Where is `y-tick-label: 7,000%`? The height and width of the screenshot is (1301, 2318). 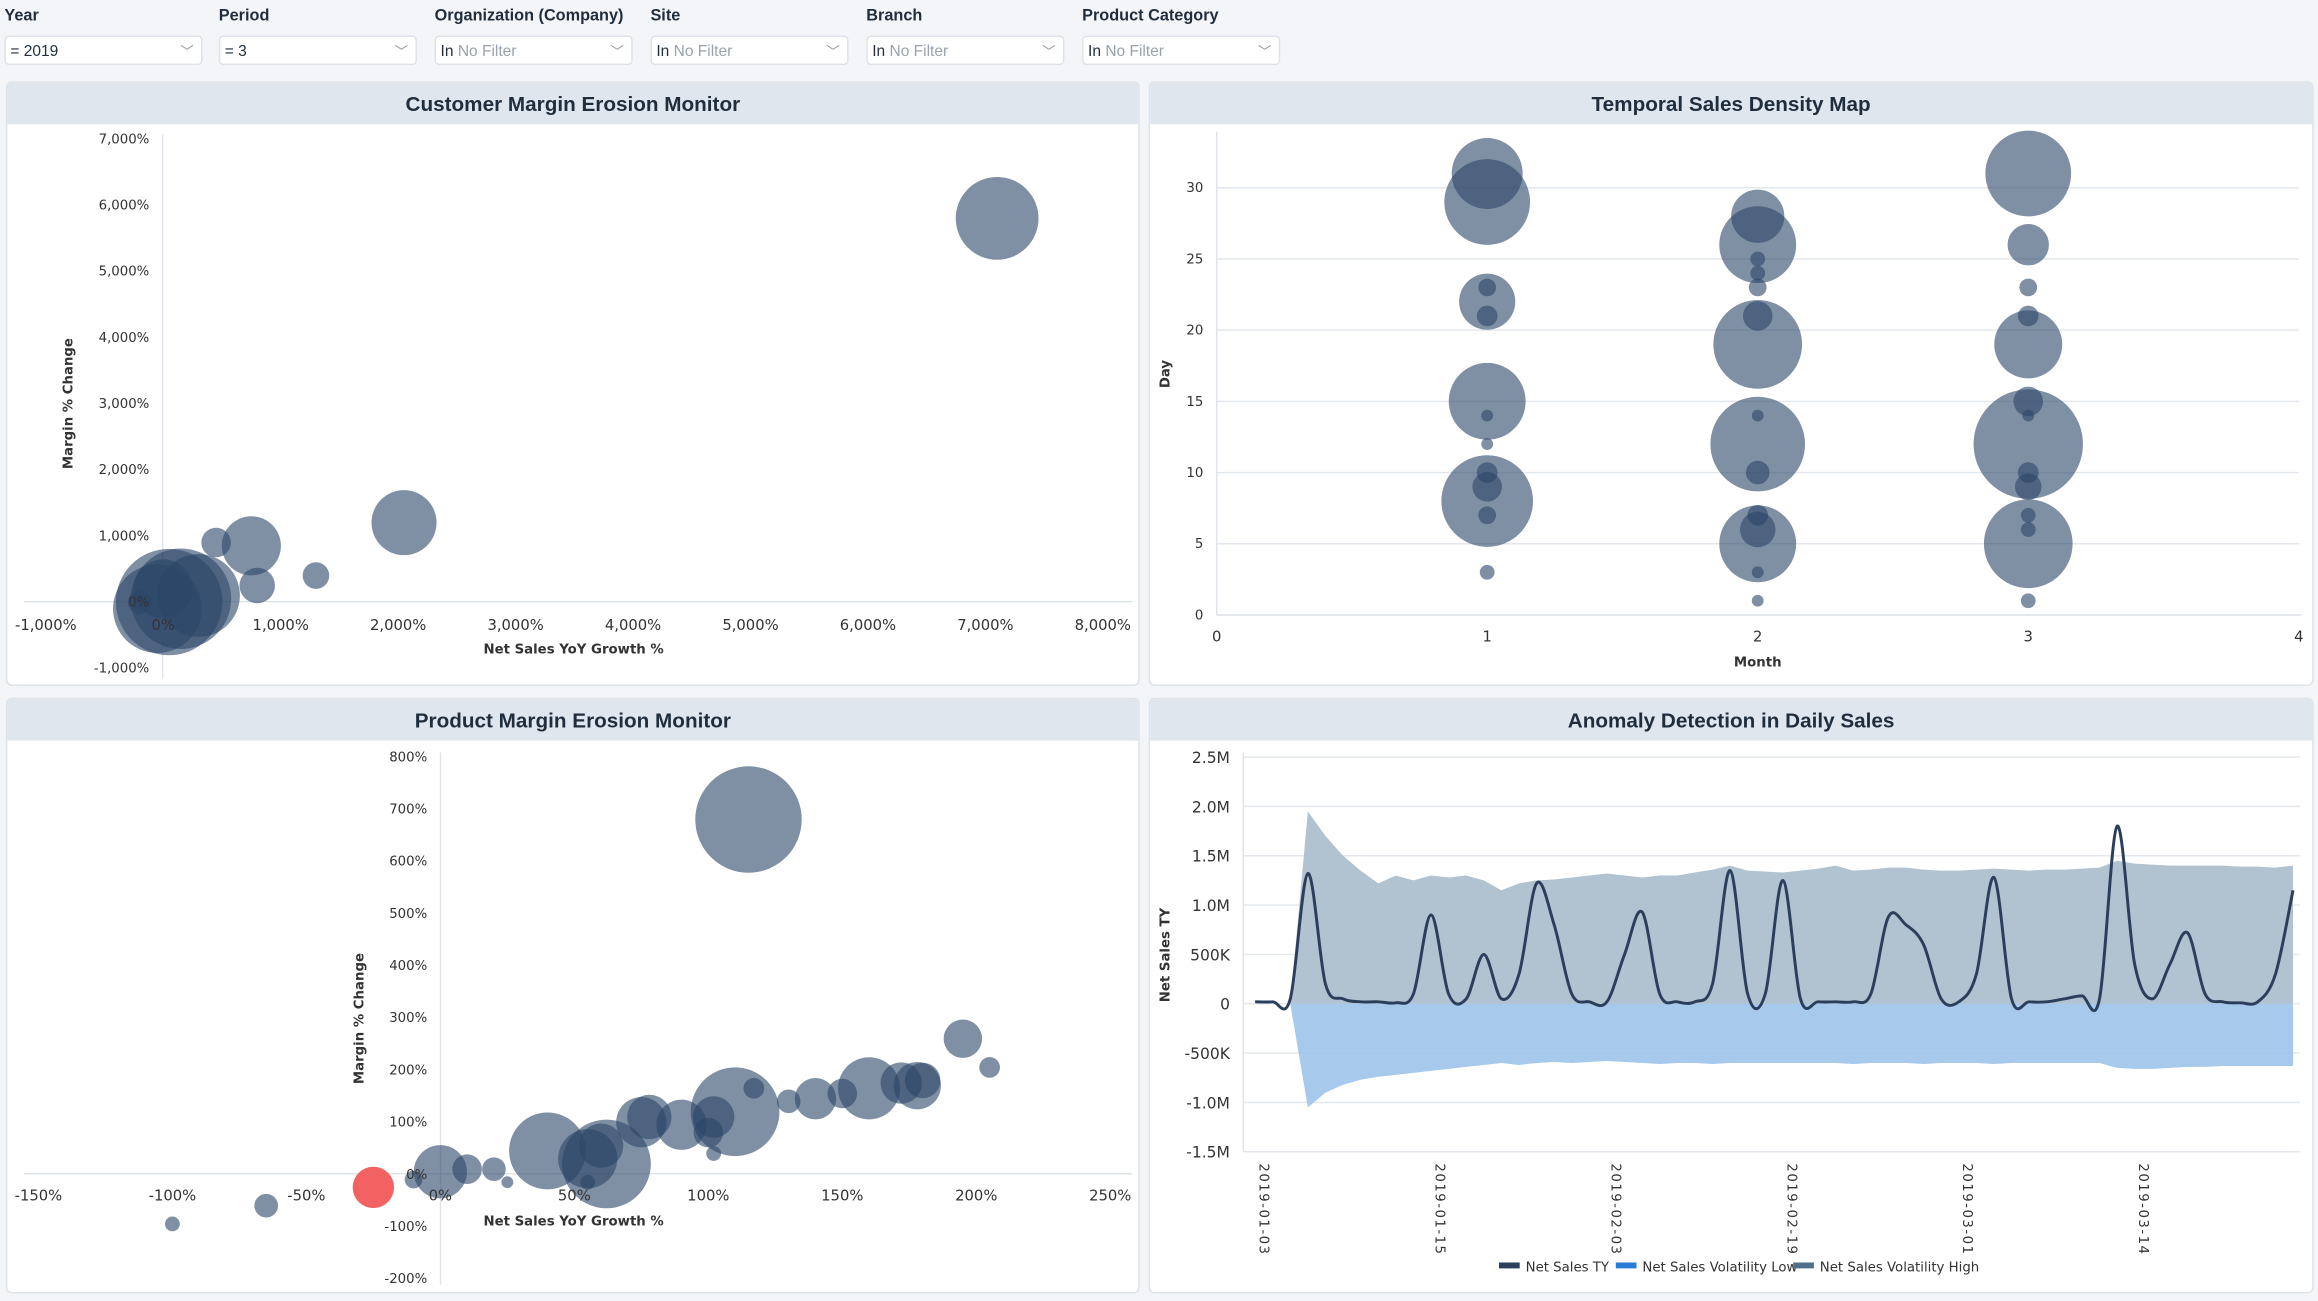 y-tick-label: 7,000% is located at coordinates (124, 139).